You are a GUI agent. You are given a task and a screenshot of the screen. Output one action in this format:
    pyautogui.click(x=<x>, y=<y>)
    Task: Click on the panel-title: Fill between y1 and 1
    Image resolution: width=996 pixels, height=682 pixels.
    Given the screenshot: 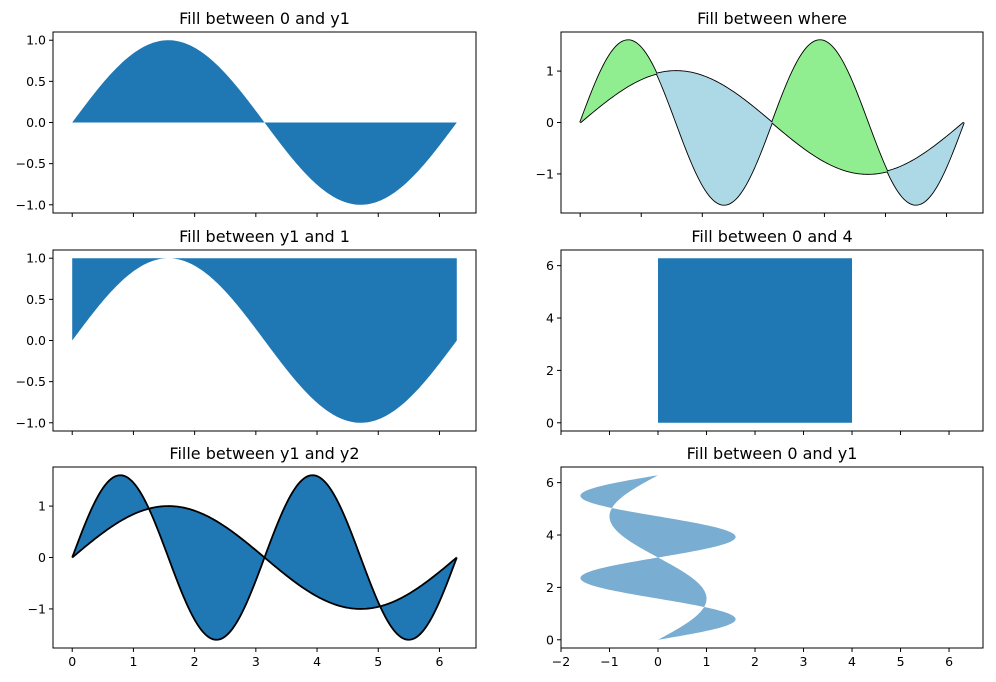 What is the action you would take?
    pyautogui.click(x=264, y=236)
    